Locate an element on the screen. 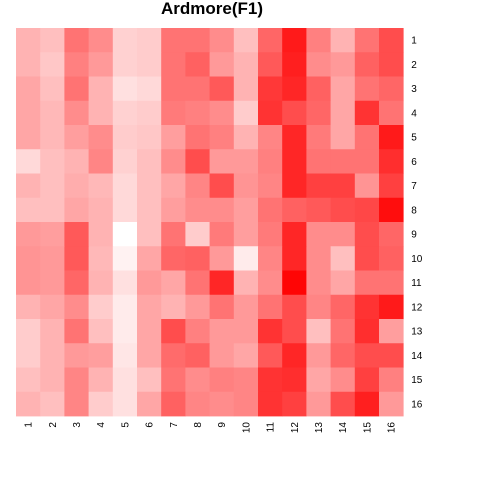 Image resolution: width=480 pixels, height=480 pixels. heatmap-cell-r16-c10 is located at coordinates (246, 404).